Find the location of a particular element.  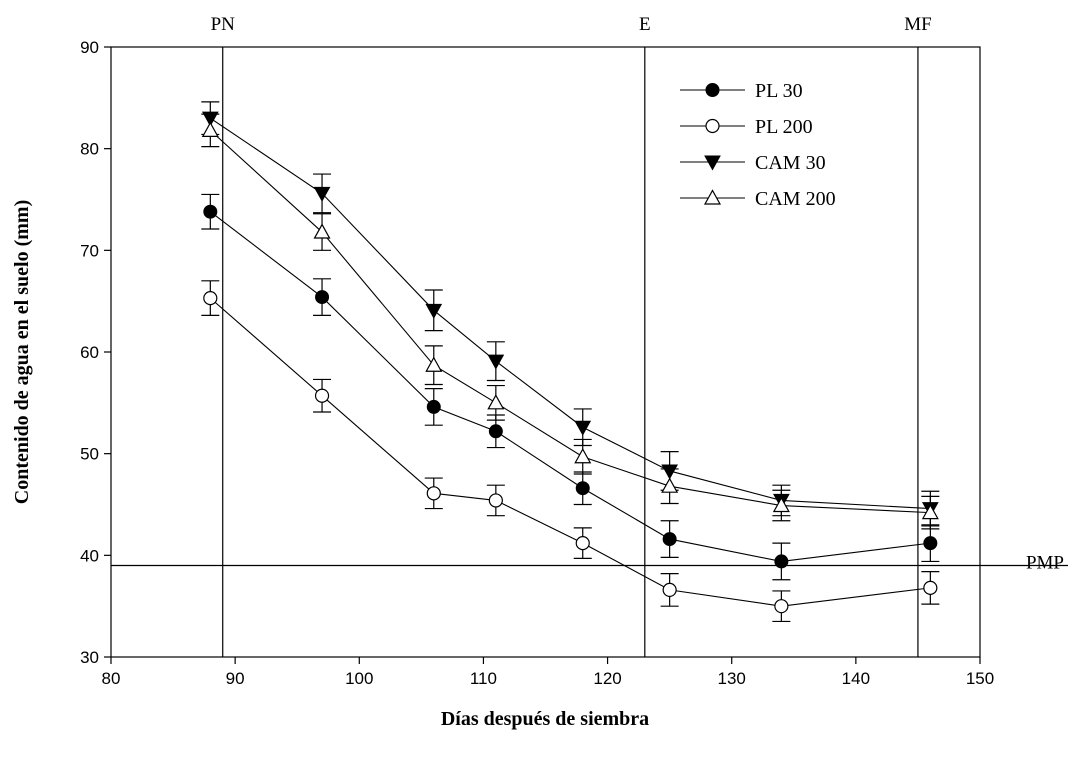

y-axis: 30 40 50 60 70 80 90 is located at coordinates (95, 352).